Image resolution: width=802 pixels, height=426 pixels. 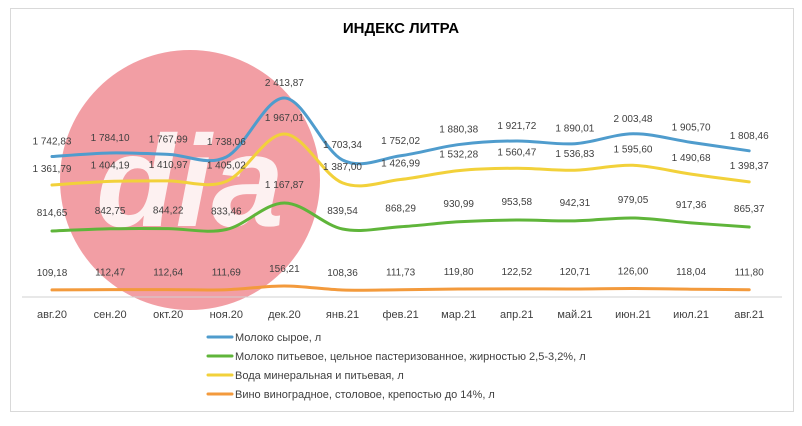 I want to click on data-label: 1 738,06, so click(x=226, y=142).